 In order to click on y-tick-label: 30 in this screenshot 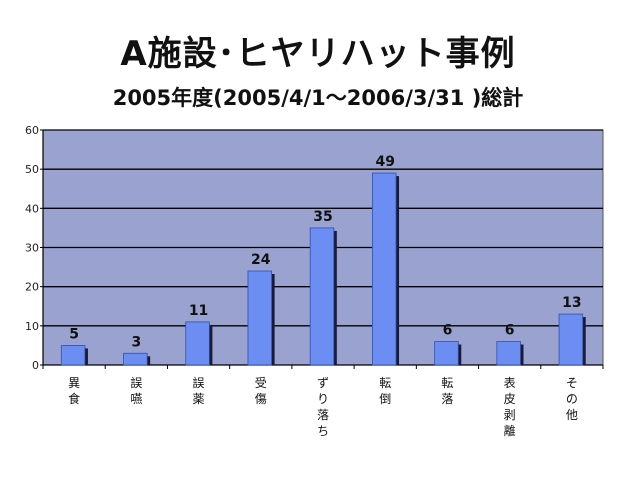, I will do `click(32, 248)`.